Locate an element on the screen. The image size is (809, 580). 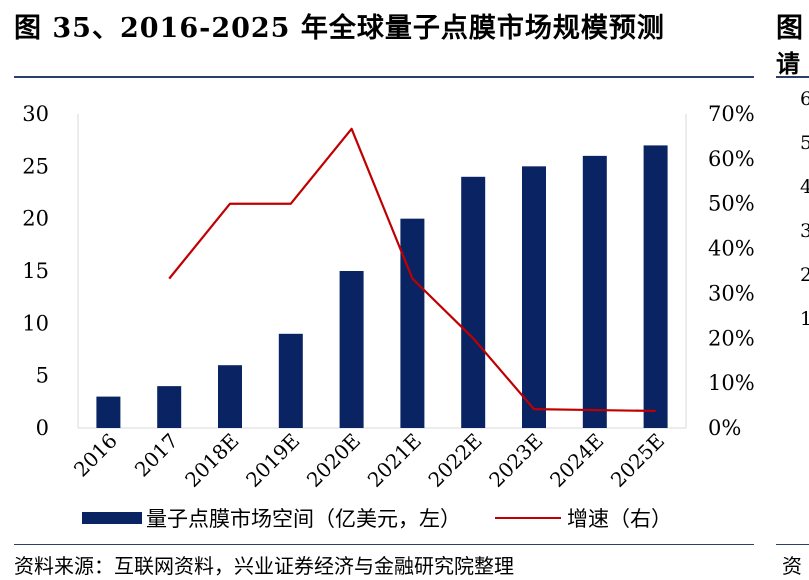
right-tick-label: 70% is located at coordinates (731, 114).